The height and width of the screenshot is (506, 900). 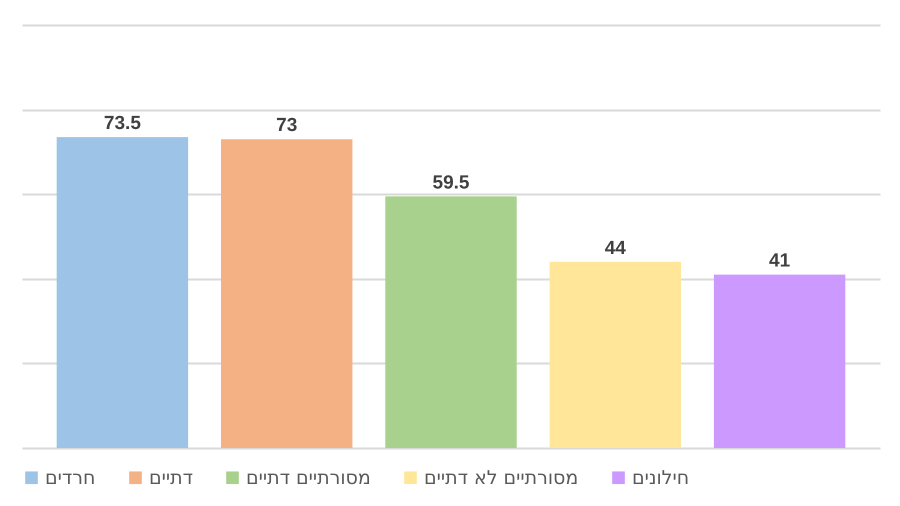 What do you see at coordinates (501, 477) in the screenshot?
I see `legend-label: מסורתיים לא דתיים` at bounding box center [501, 477].